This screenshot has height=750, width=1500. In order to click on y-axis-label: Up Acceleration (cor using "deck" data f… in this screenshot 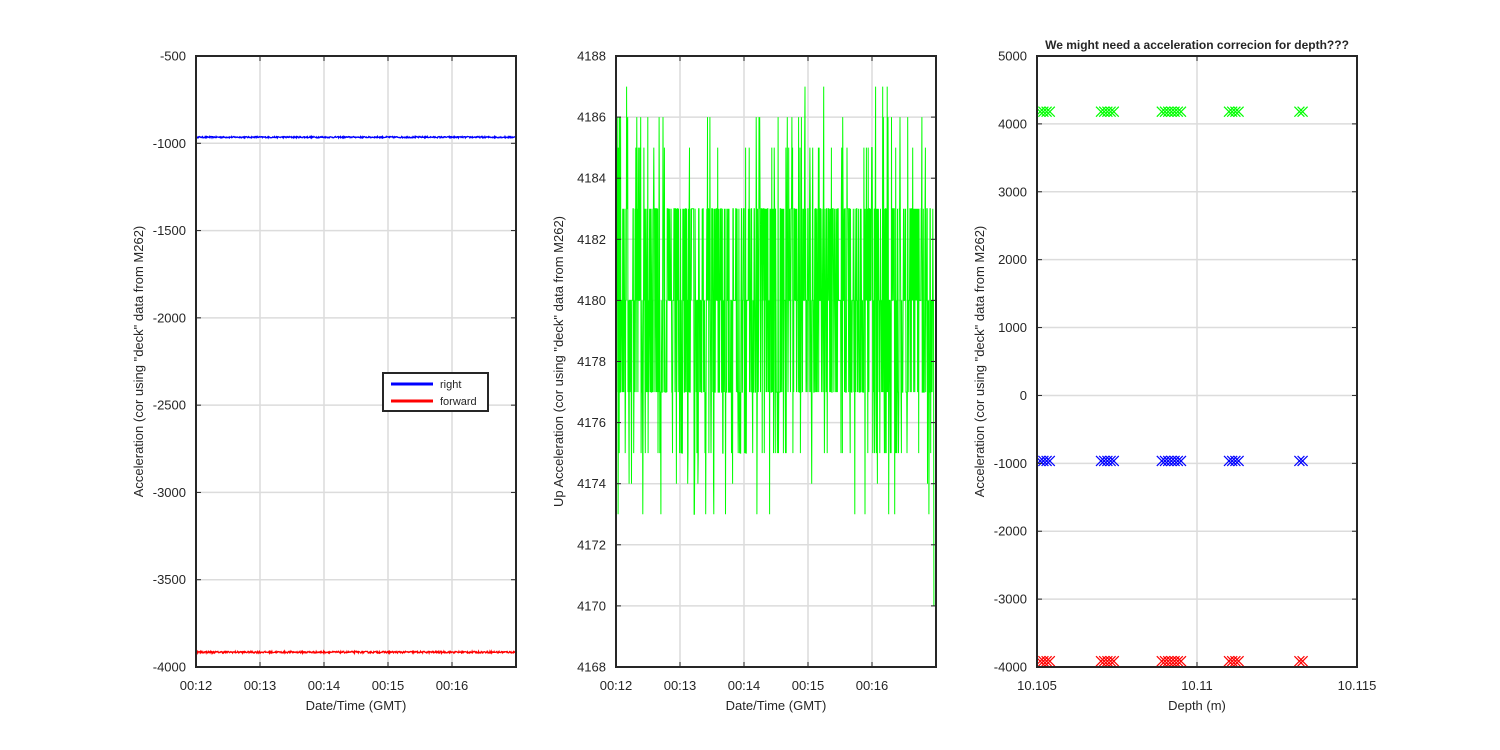, I will do `click(558, 361)`.